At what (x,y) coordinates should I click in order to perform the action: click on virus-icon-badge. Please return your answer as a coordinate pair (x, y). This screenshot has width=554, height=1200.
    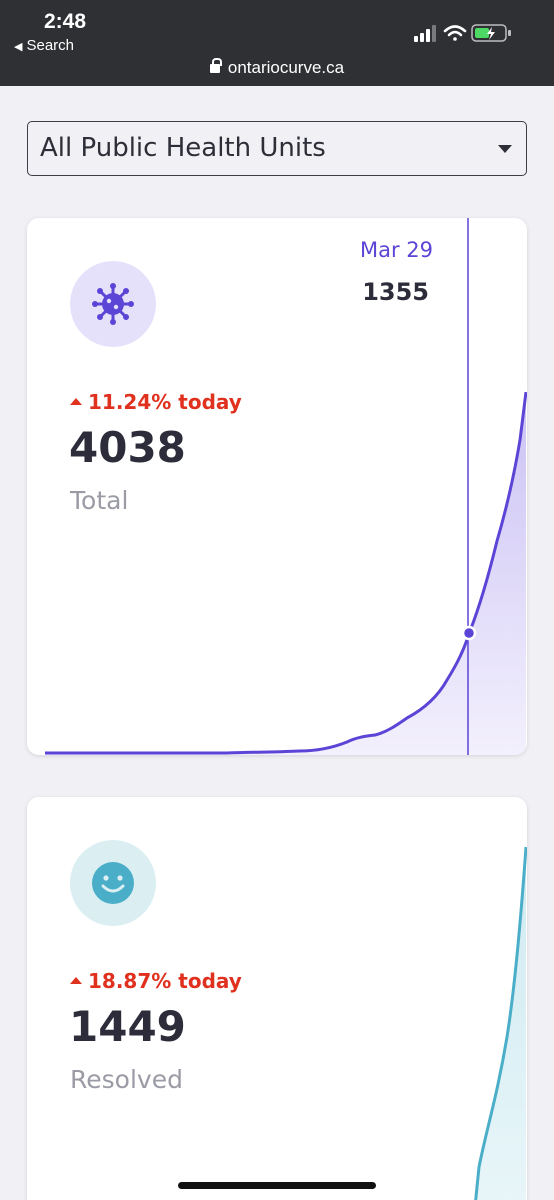
    Looking at the image, I should click on (113, 304).